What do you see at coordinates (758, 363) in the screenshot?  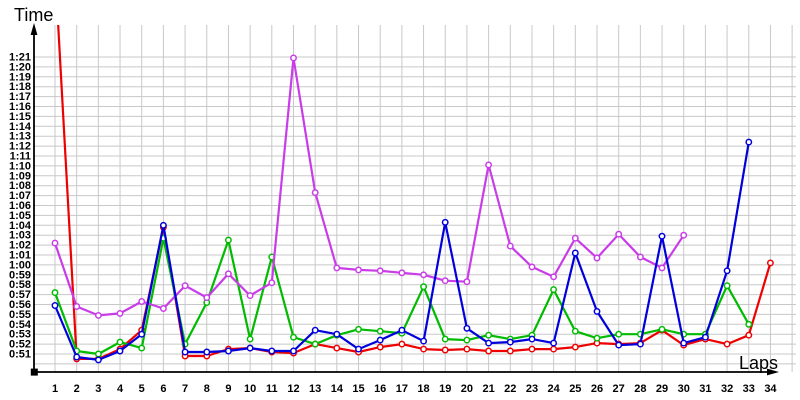 I see `x-axis-title: Laps` at bounding box center [758, 363].